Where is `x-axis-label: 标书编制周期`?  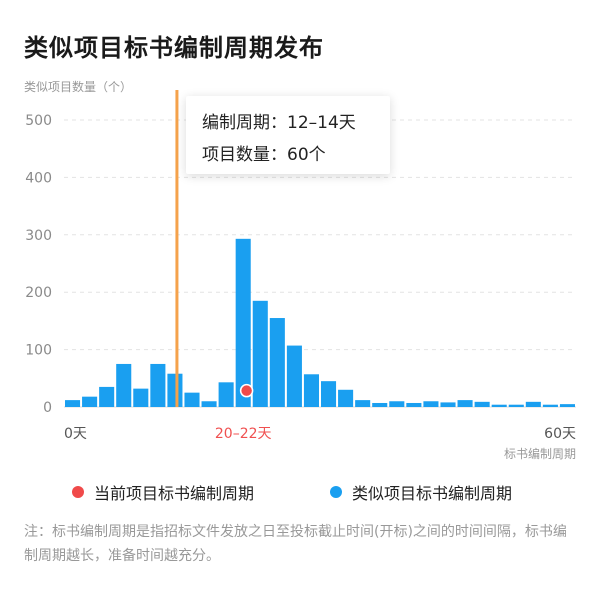 x-axis-label: 标书编制周期 is located at coordinates (540, 453).